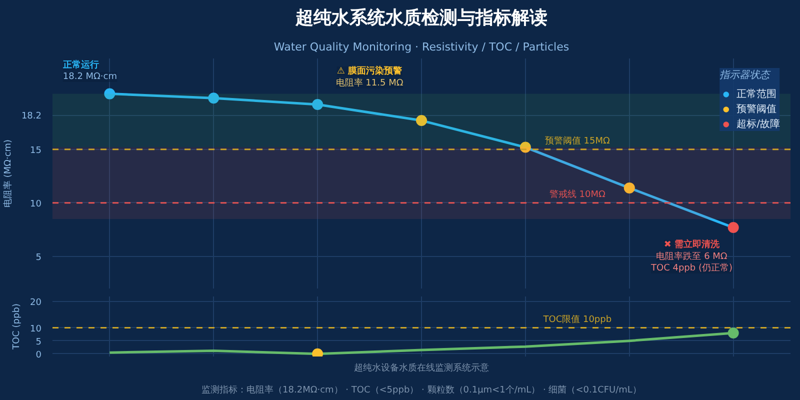  What do you see at coordinates (421, 368) in the screenshot?
I see `text: 超纯水设备水质在线监测系统示意` at bounding box center [421, 368].